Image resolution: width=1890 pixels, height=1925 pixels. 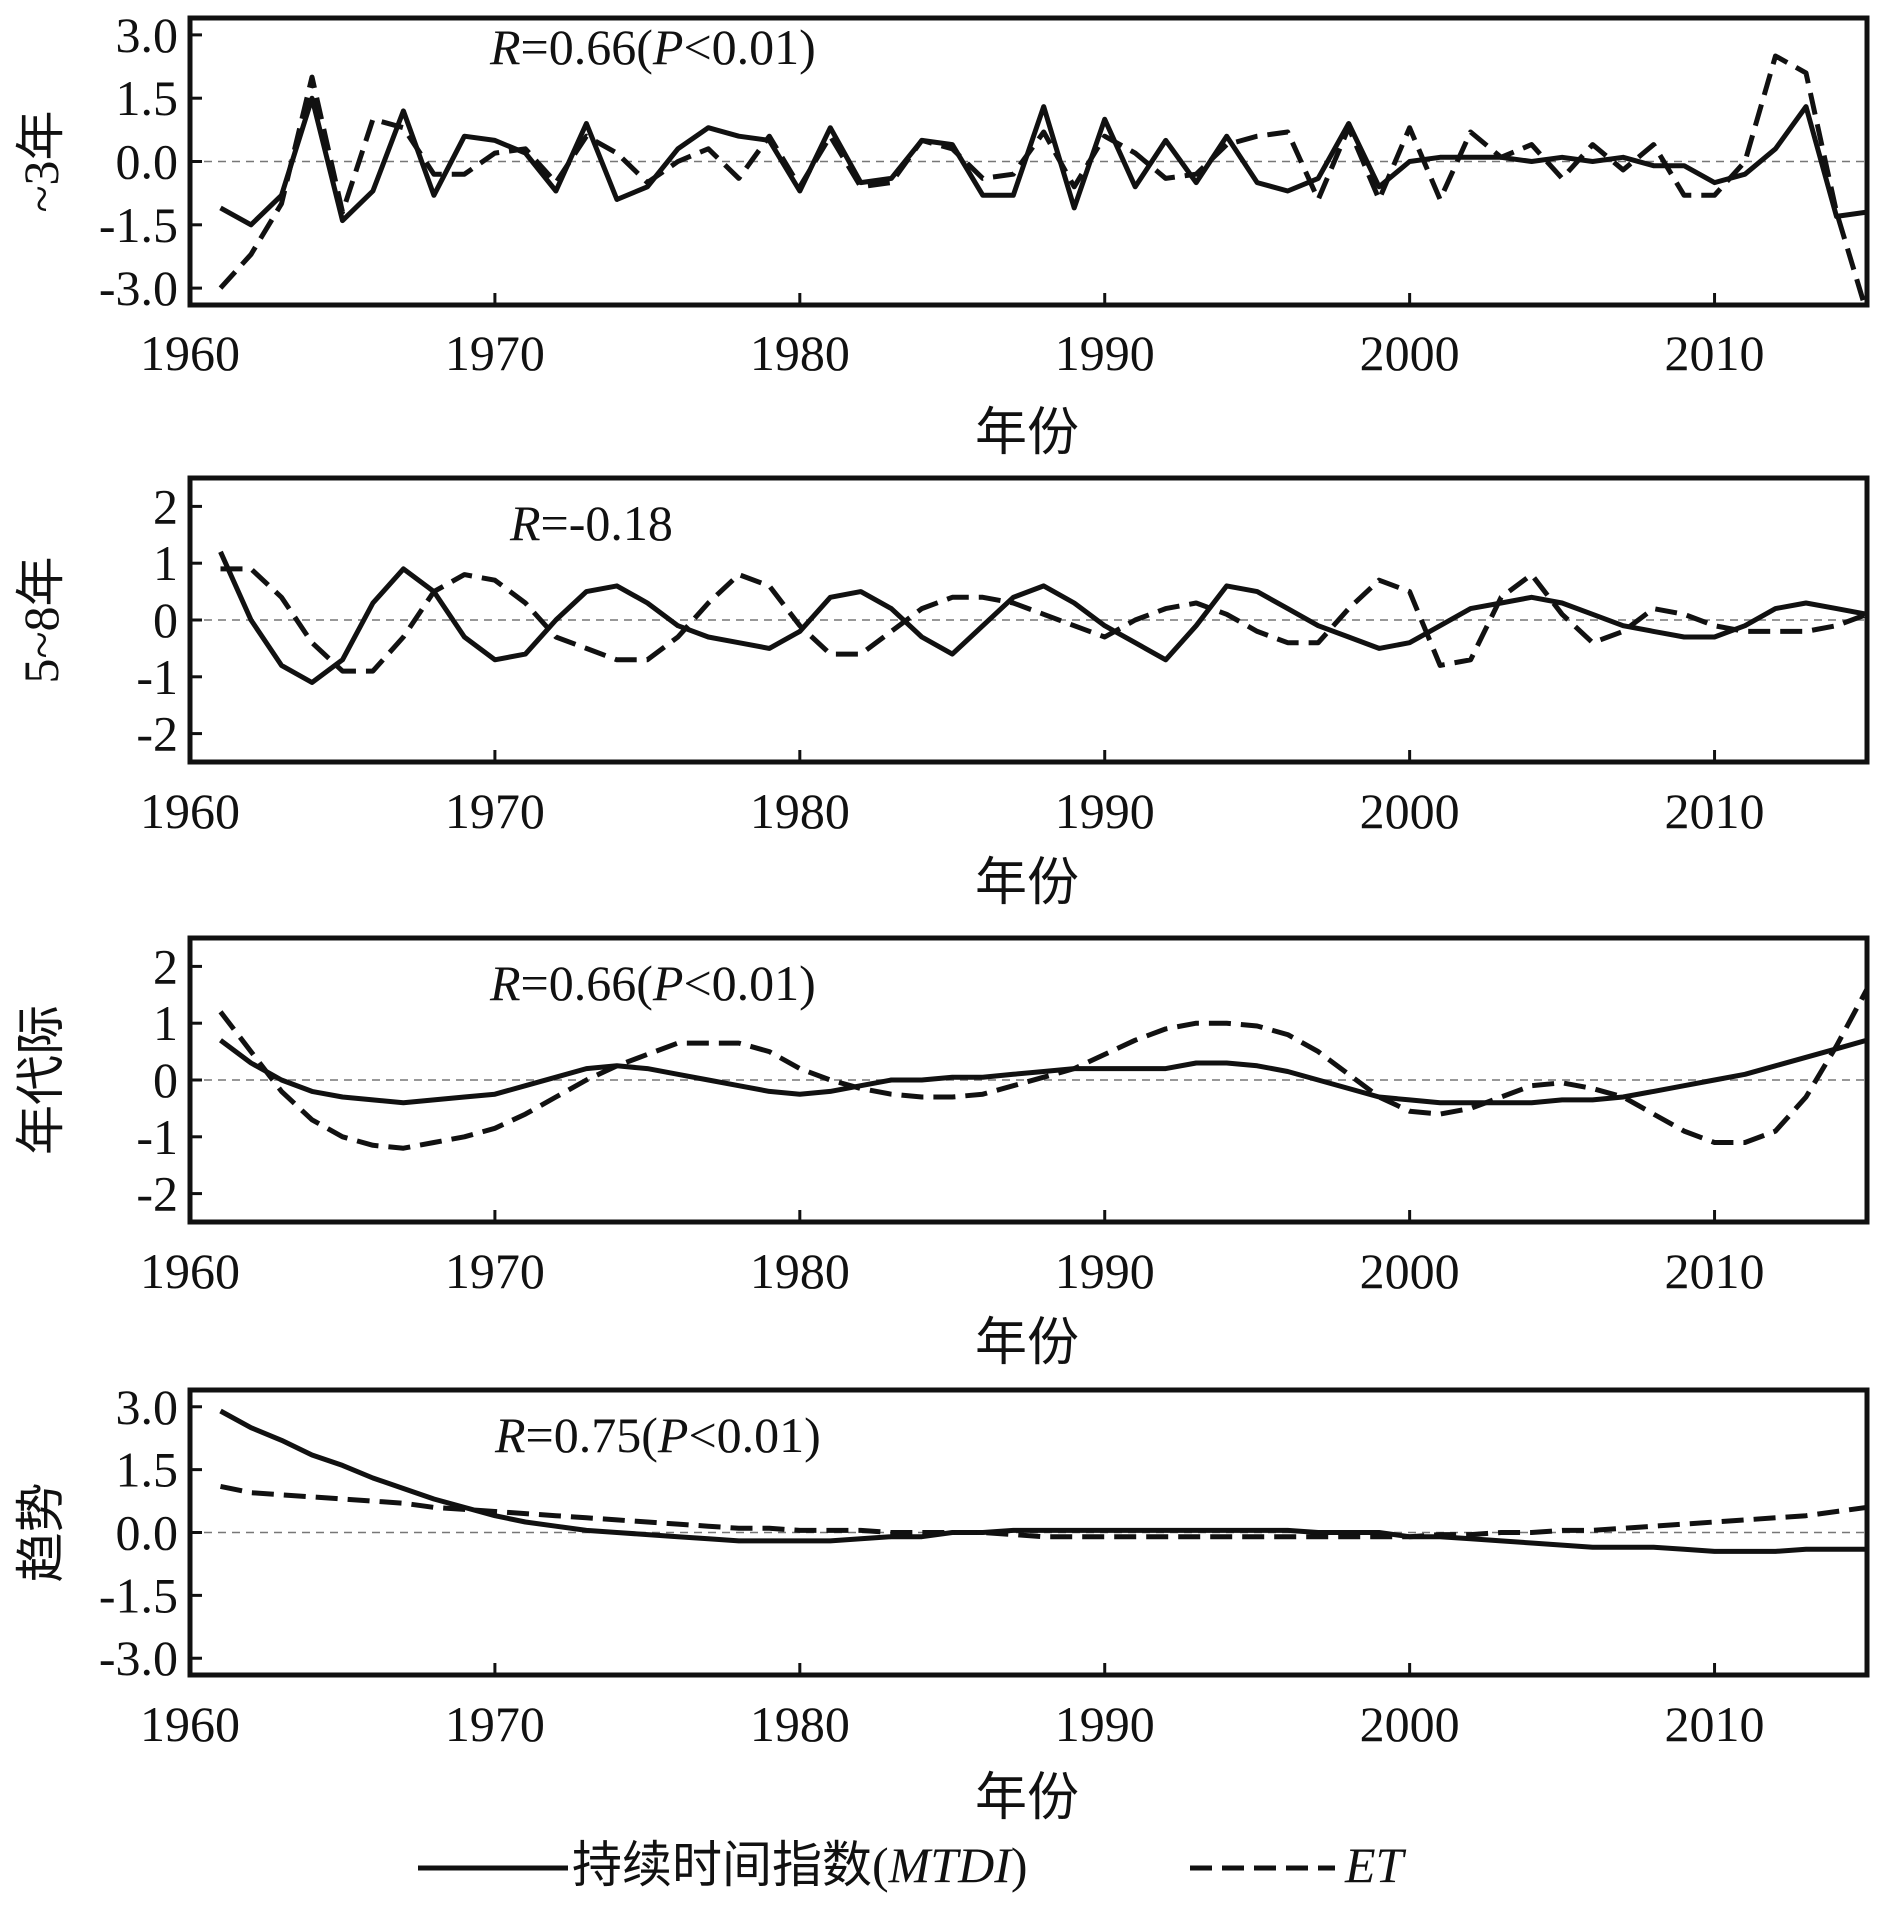 What do you see at coordinates (1375, 1865) in the screenshot?
I see `legend-label-et: ET` at bounding box center [1375, 1865].